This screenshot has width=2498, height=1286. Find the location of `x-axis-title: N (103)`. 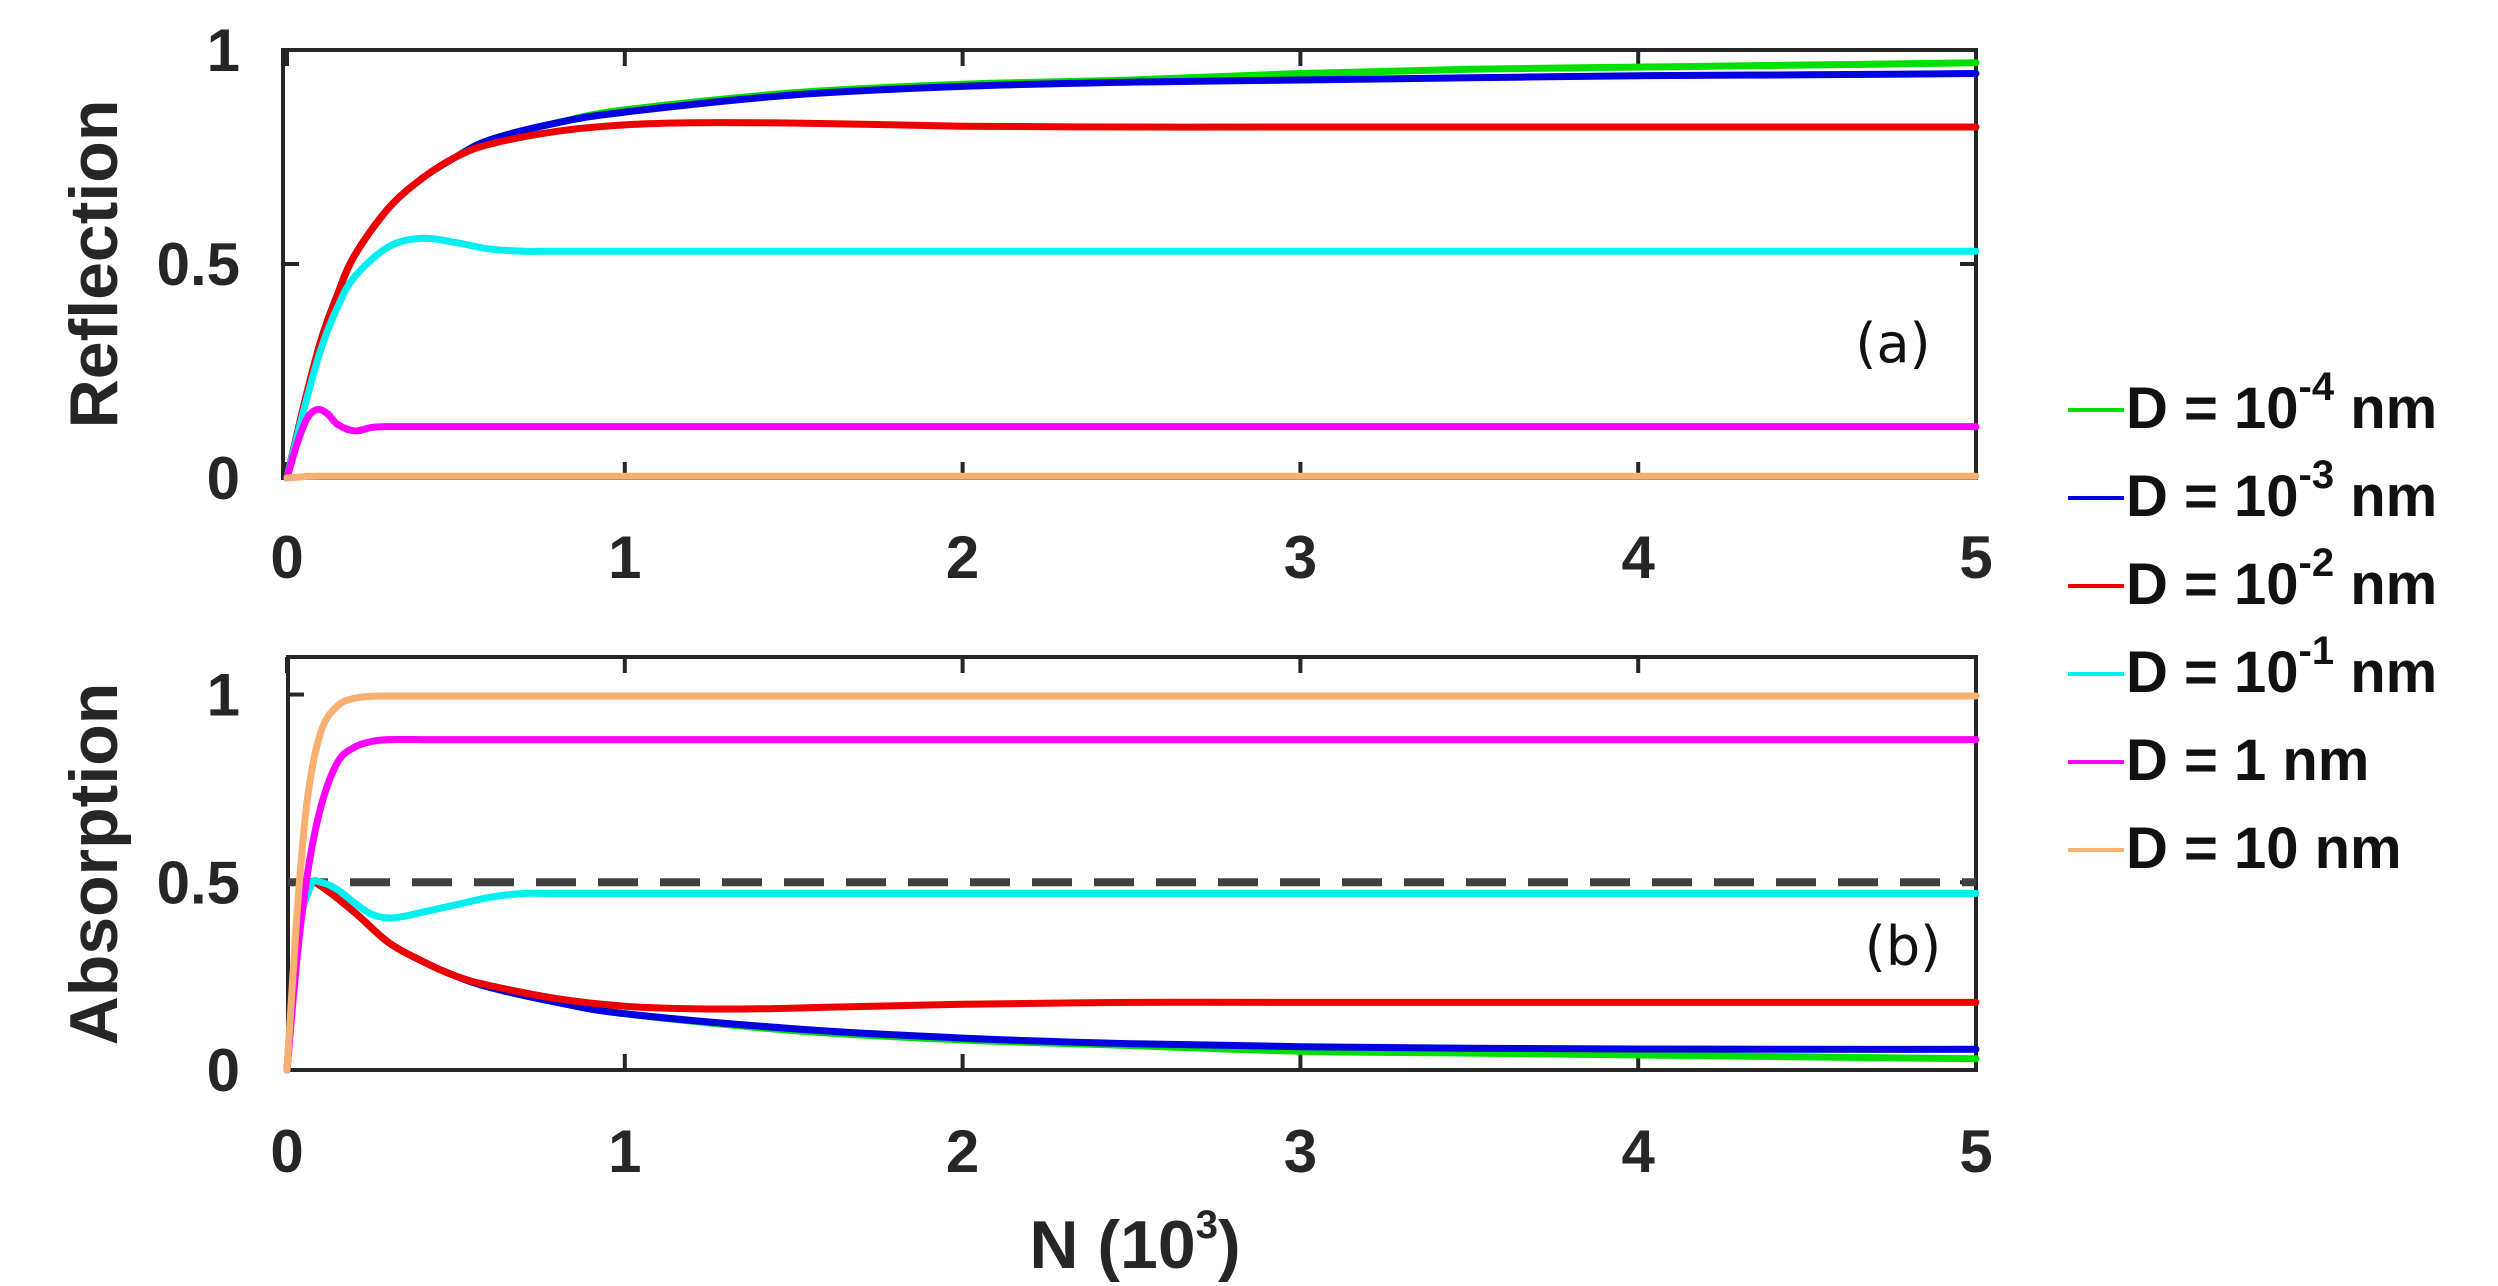

x-axis-title: N (103) is located at coordinates (1134, 1243).